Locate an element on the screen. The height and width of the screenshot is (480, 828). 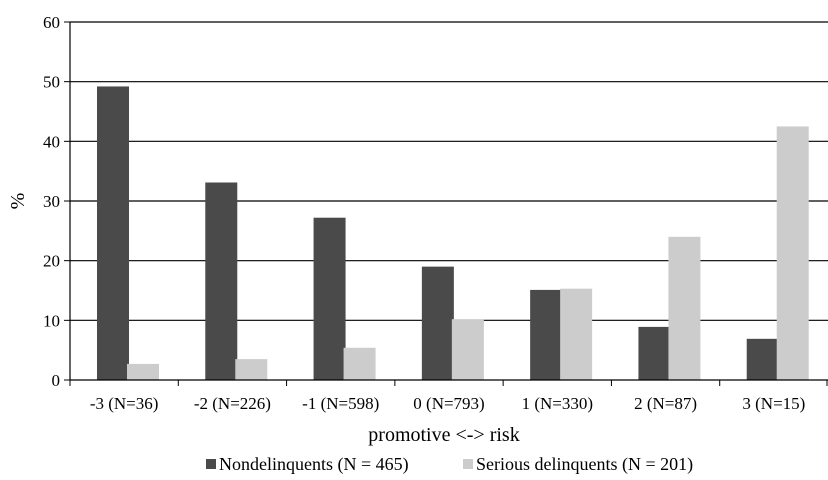
y-tick-label: 50 is located at coordinates (51, 82).